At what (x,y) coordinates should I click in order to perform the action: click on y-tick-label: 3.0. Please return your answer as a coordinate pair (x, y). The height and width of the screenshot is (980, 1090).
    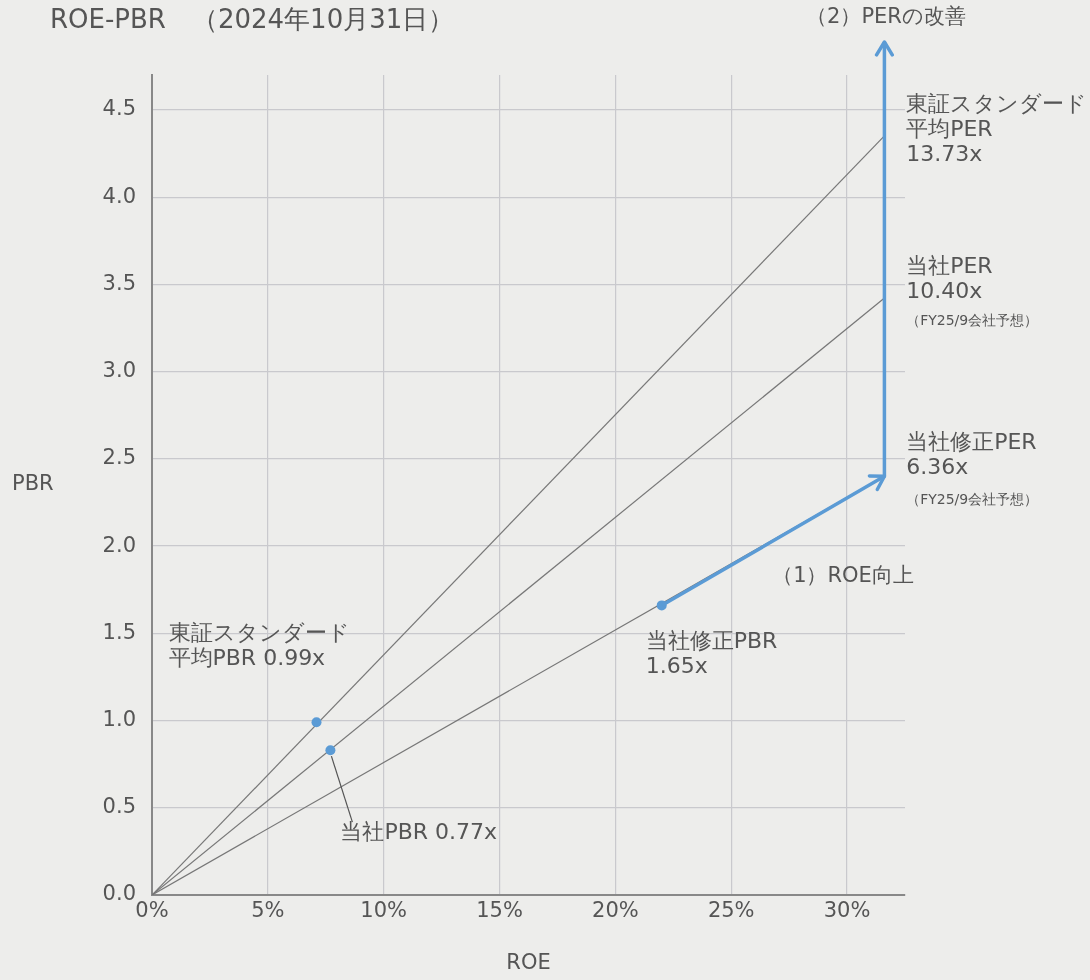
    Looking at the image, I should click on (119, 370).